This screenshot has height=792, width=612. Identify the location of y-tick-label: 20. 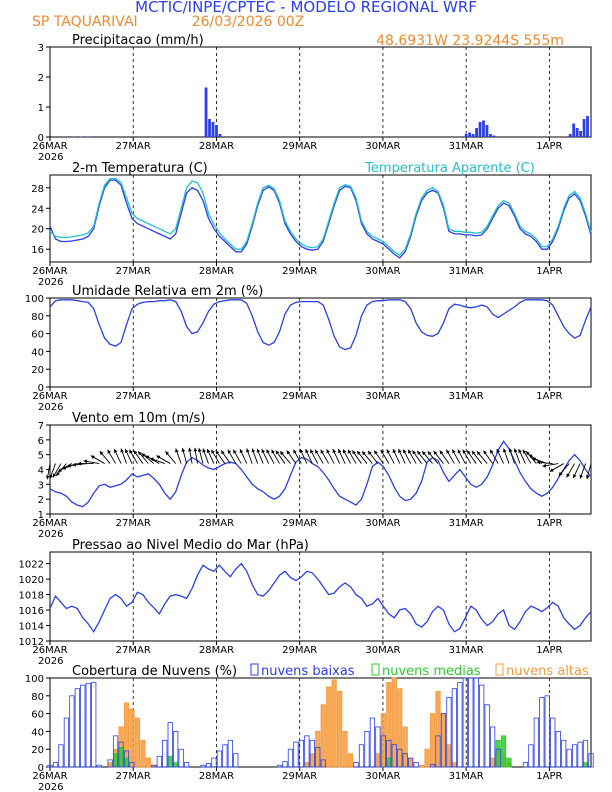
(37, 370).